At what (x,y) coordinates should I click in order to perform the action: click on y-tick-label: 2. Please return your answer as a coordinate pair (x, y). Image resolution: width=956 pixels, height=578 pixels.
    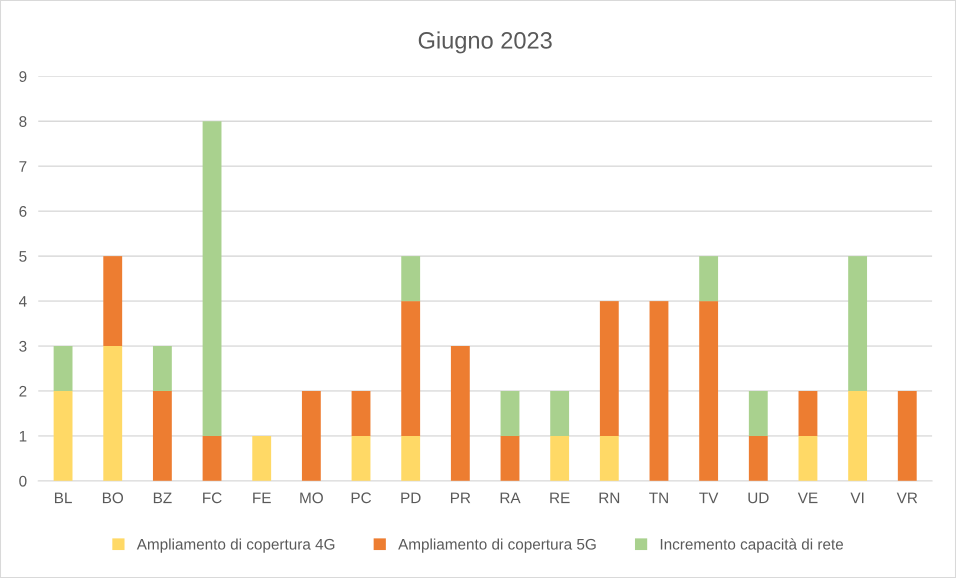
    Looking at the image, I should click on (22, 391).